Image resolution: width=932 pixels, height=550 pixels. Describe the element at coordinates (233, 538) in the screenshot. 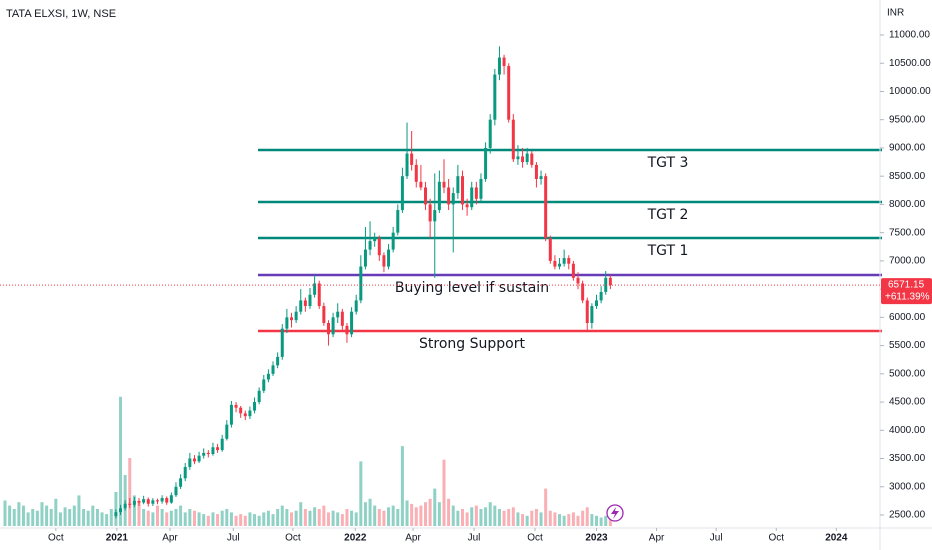

I see `x-tick-label: Jul` at that location.